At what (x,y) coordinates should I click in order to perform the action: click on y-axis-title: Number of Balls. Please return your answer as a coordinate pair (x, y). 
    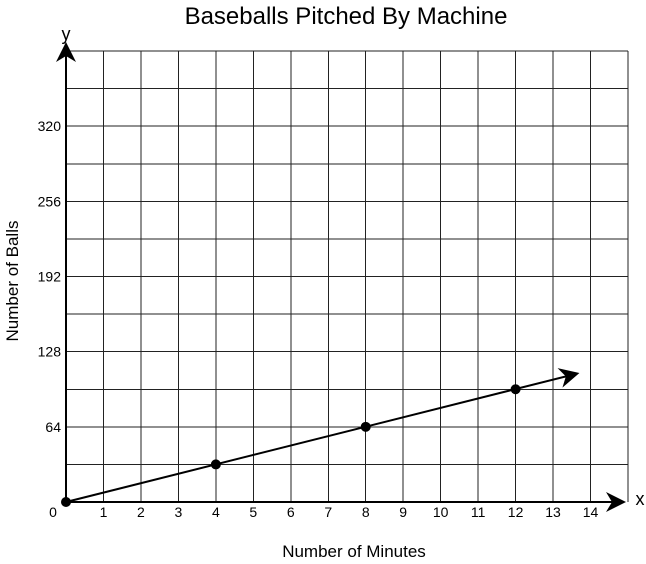
    Looking at the image, I should click on (12, 281).